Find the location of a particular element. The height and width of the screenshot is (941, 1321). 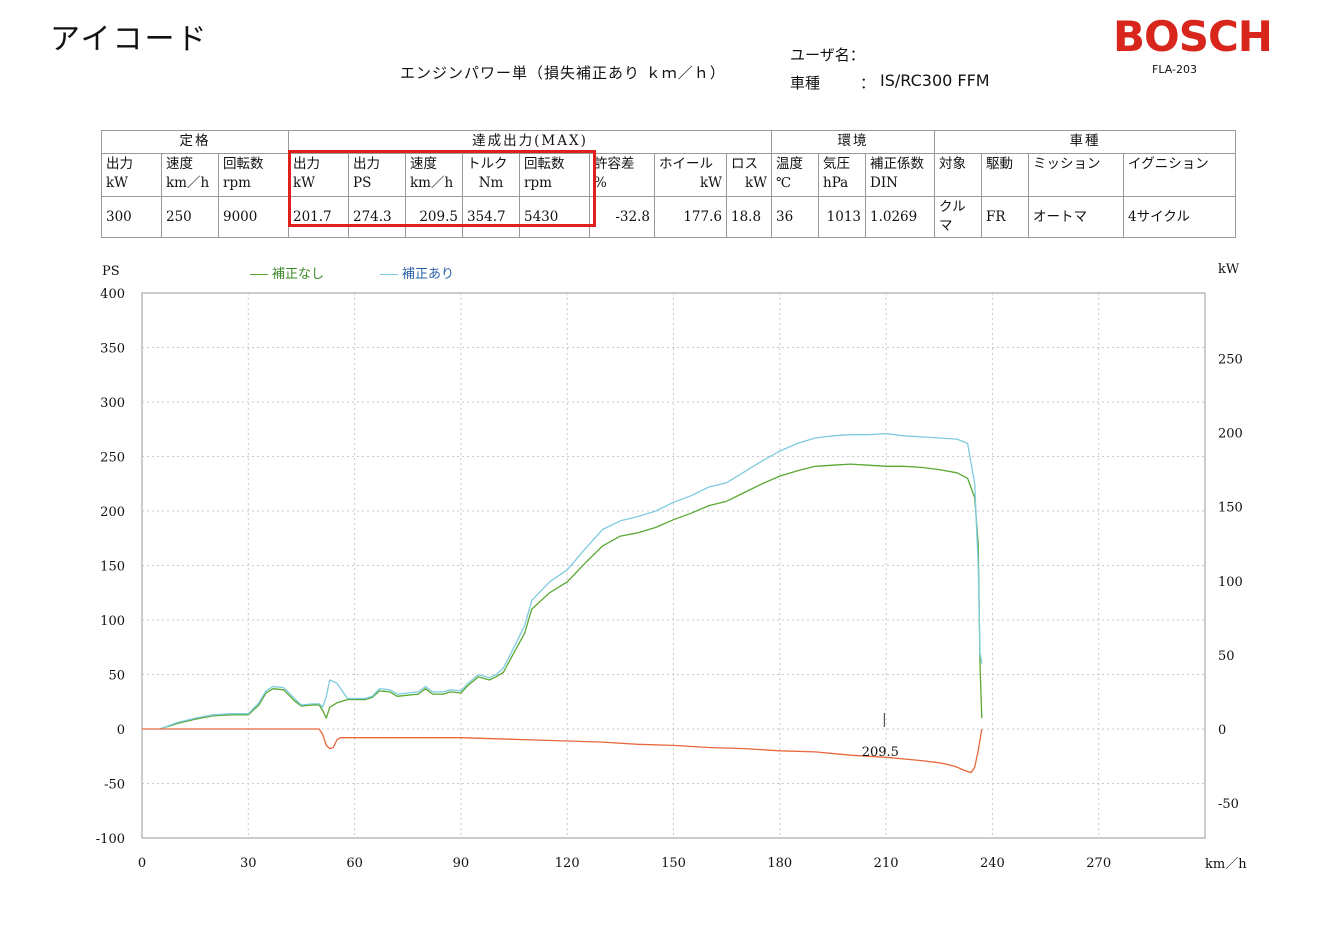

col-header-unit: DIN is located at coordinates (884, 183).